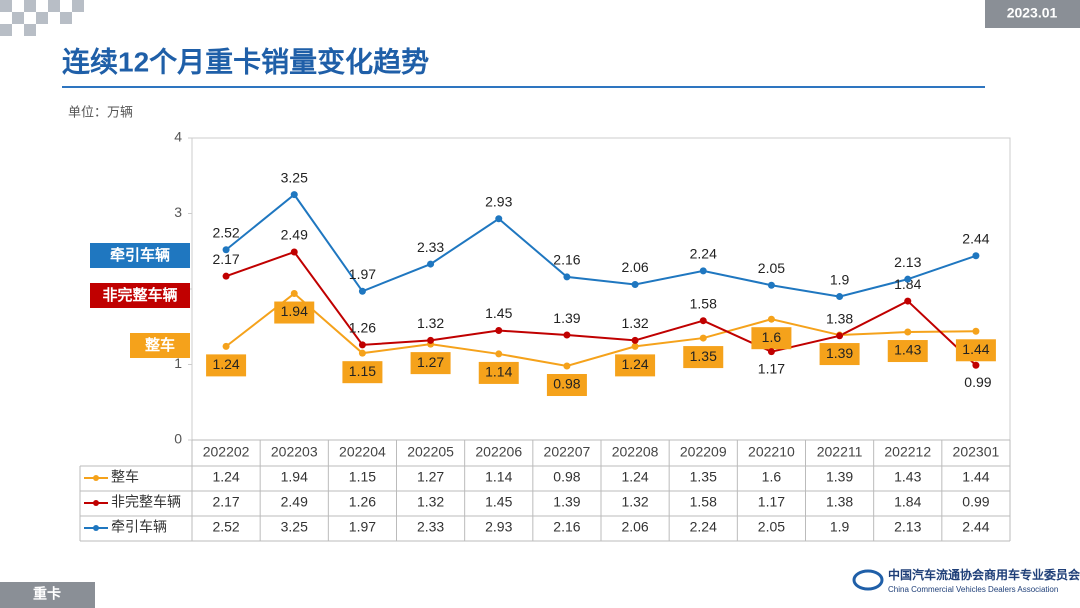 The height and width of the screenshot is (608, 1080). Describe the element at coordinates (498, 201) in the screenshot. I see `value-label: 2.93` at that location.